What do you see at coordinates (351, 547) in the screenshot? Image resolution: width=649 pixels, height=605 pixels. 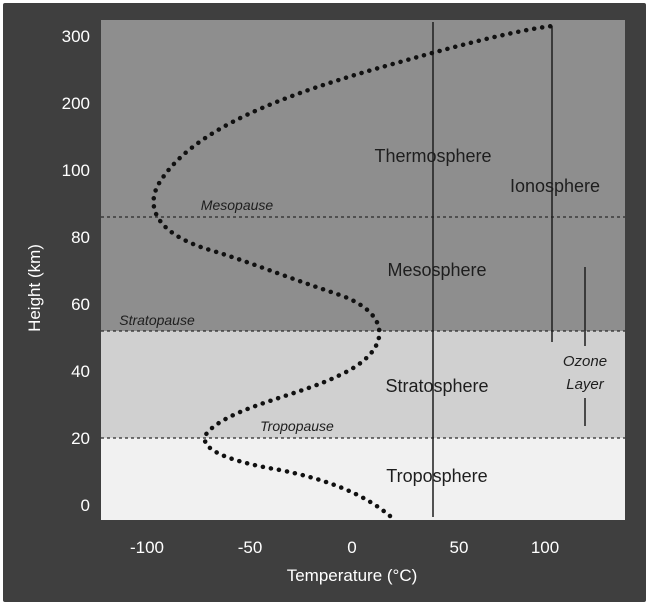 I see `x-tick-0: 0` at bounding box center [351, 547].